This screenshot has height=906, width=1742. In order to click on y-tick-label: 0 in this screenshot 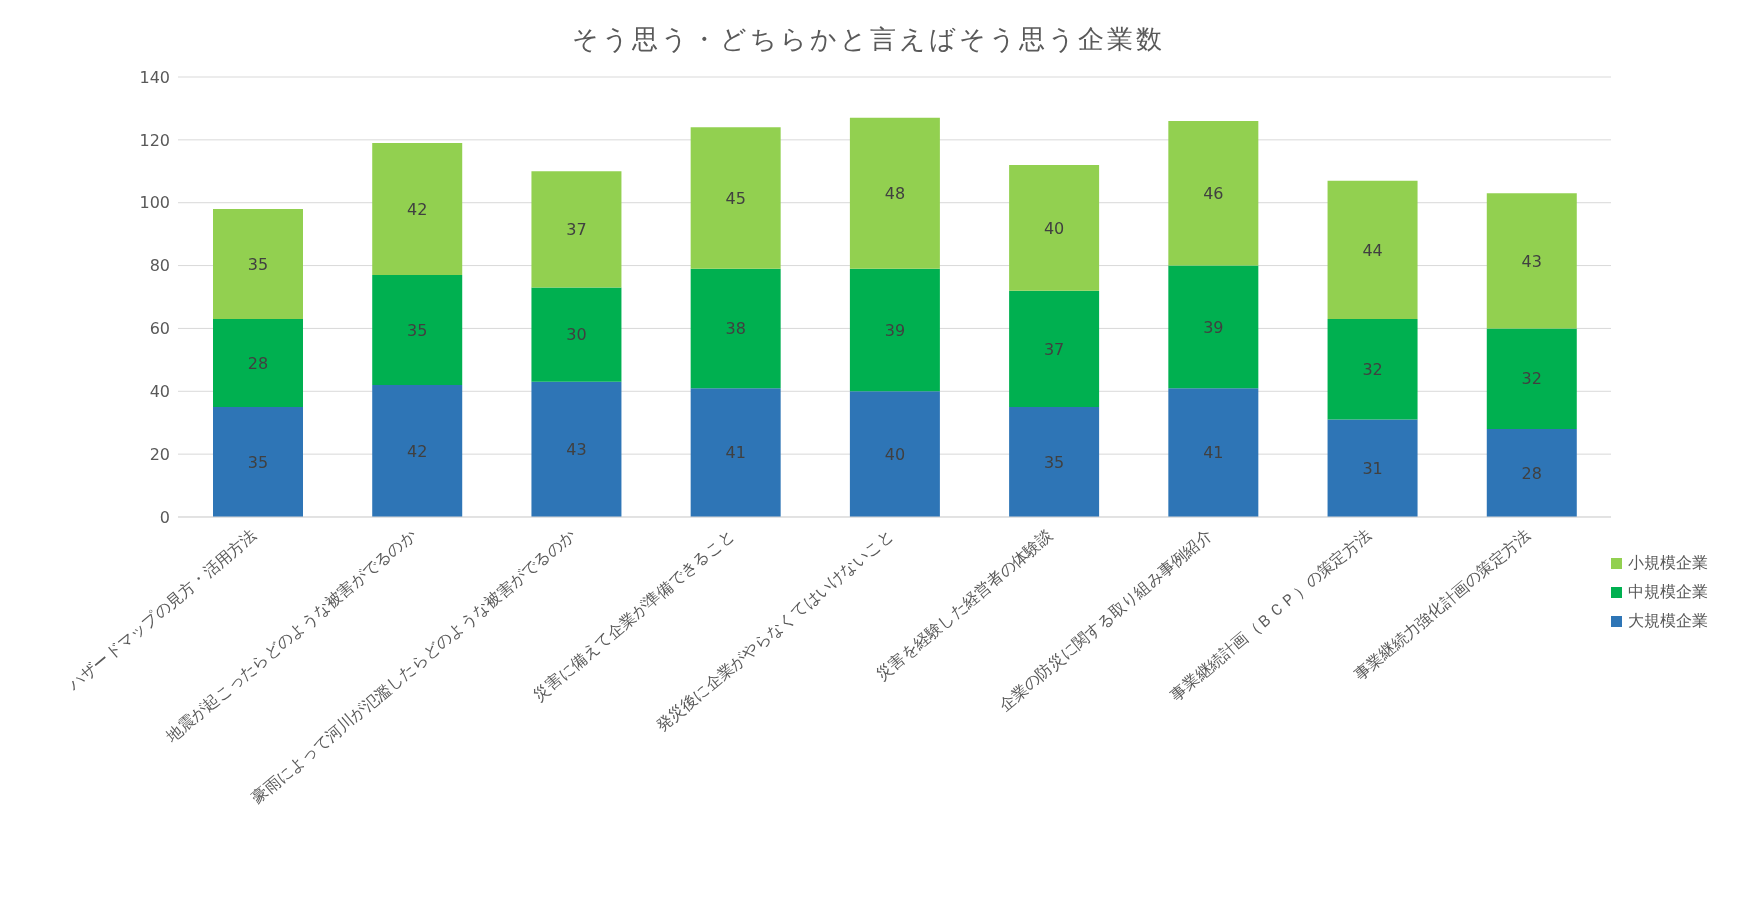, I will do `click(164, 517)`.